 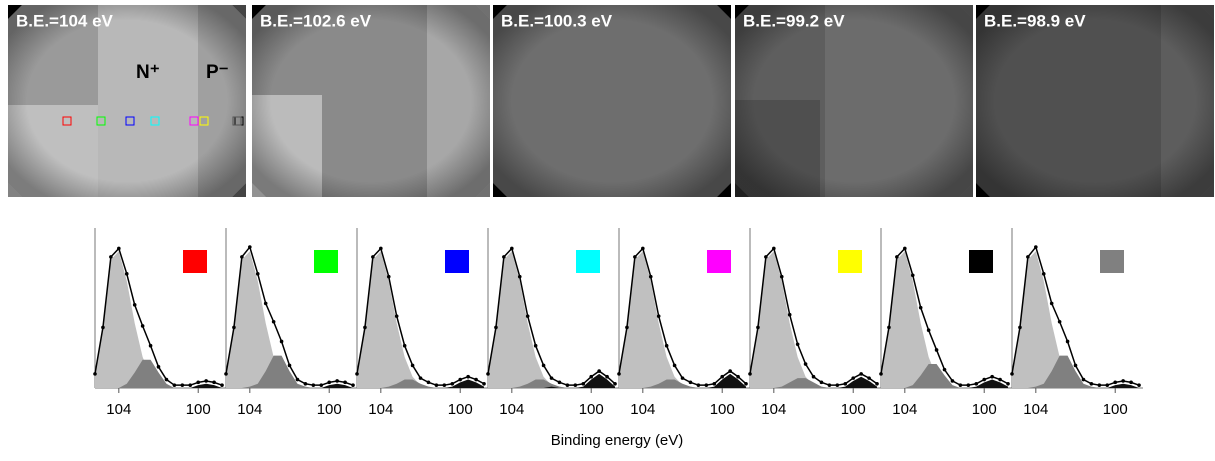 What do you see at coordinates (557, 20) in the screenshot?
I see `image-label: B.E.=100.3 eV` at bounding box center [557, 20].